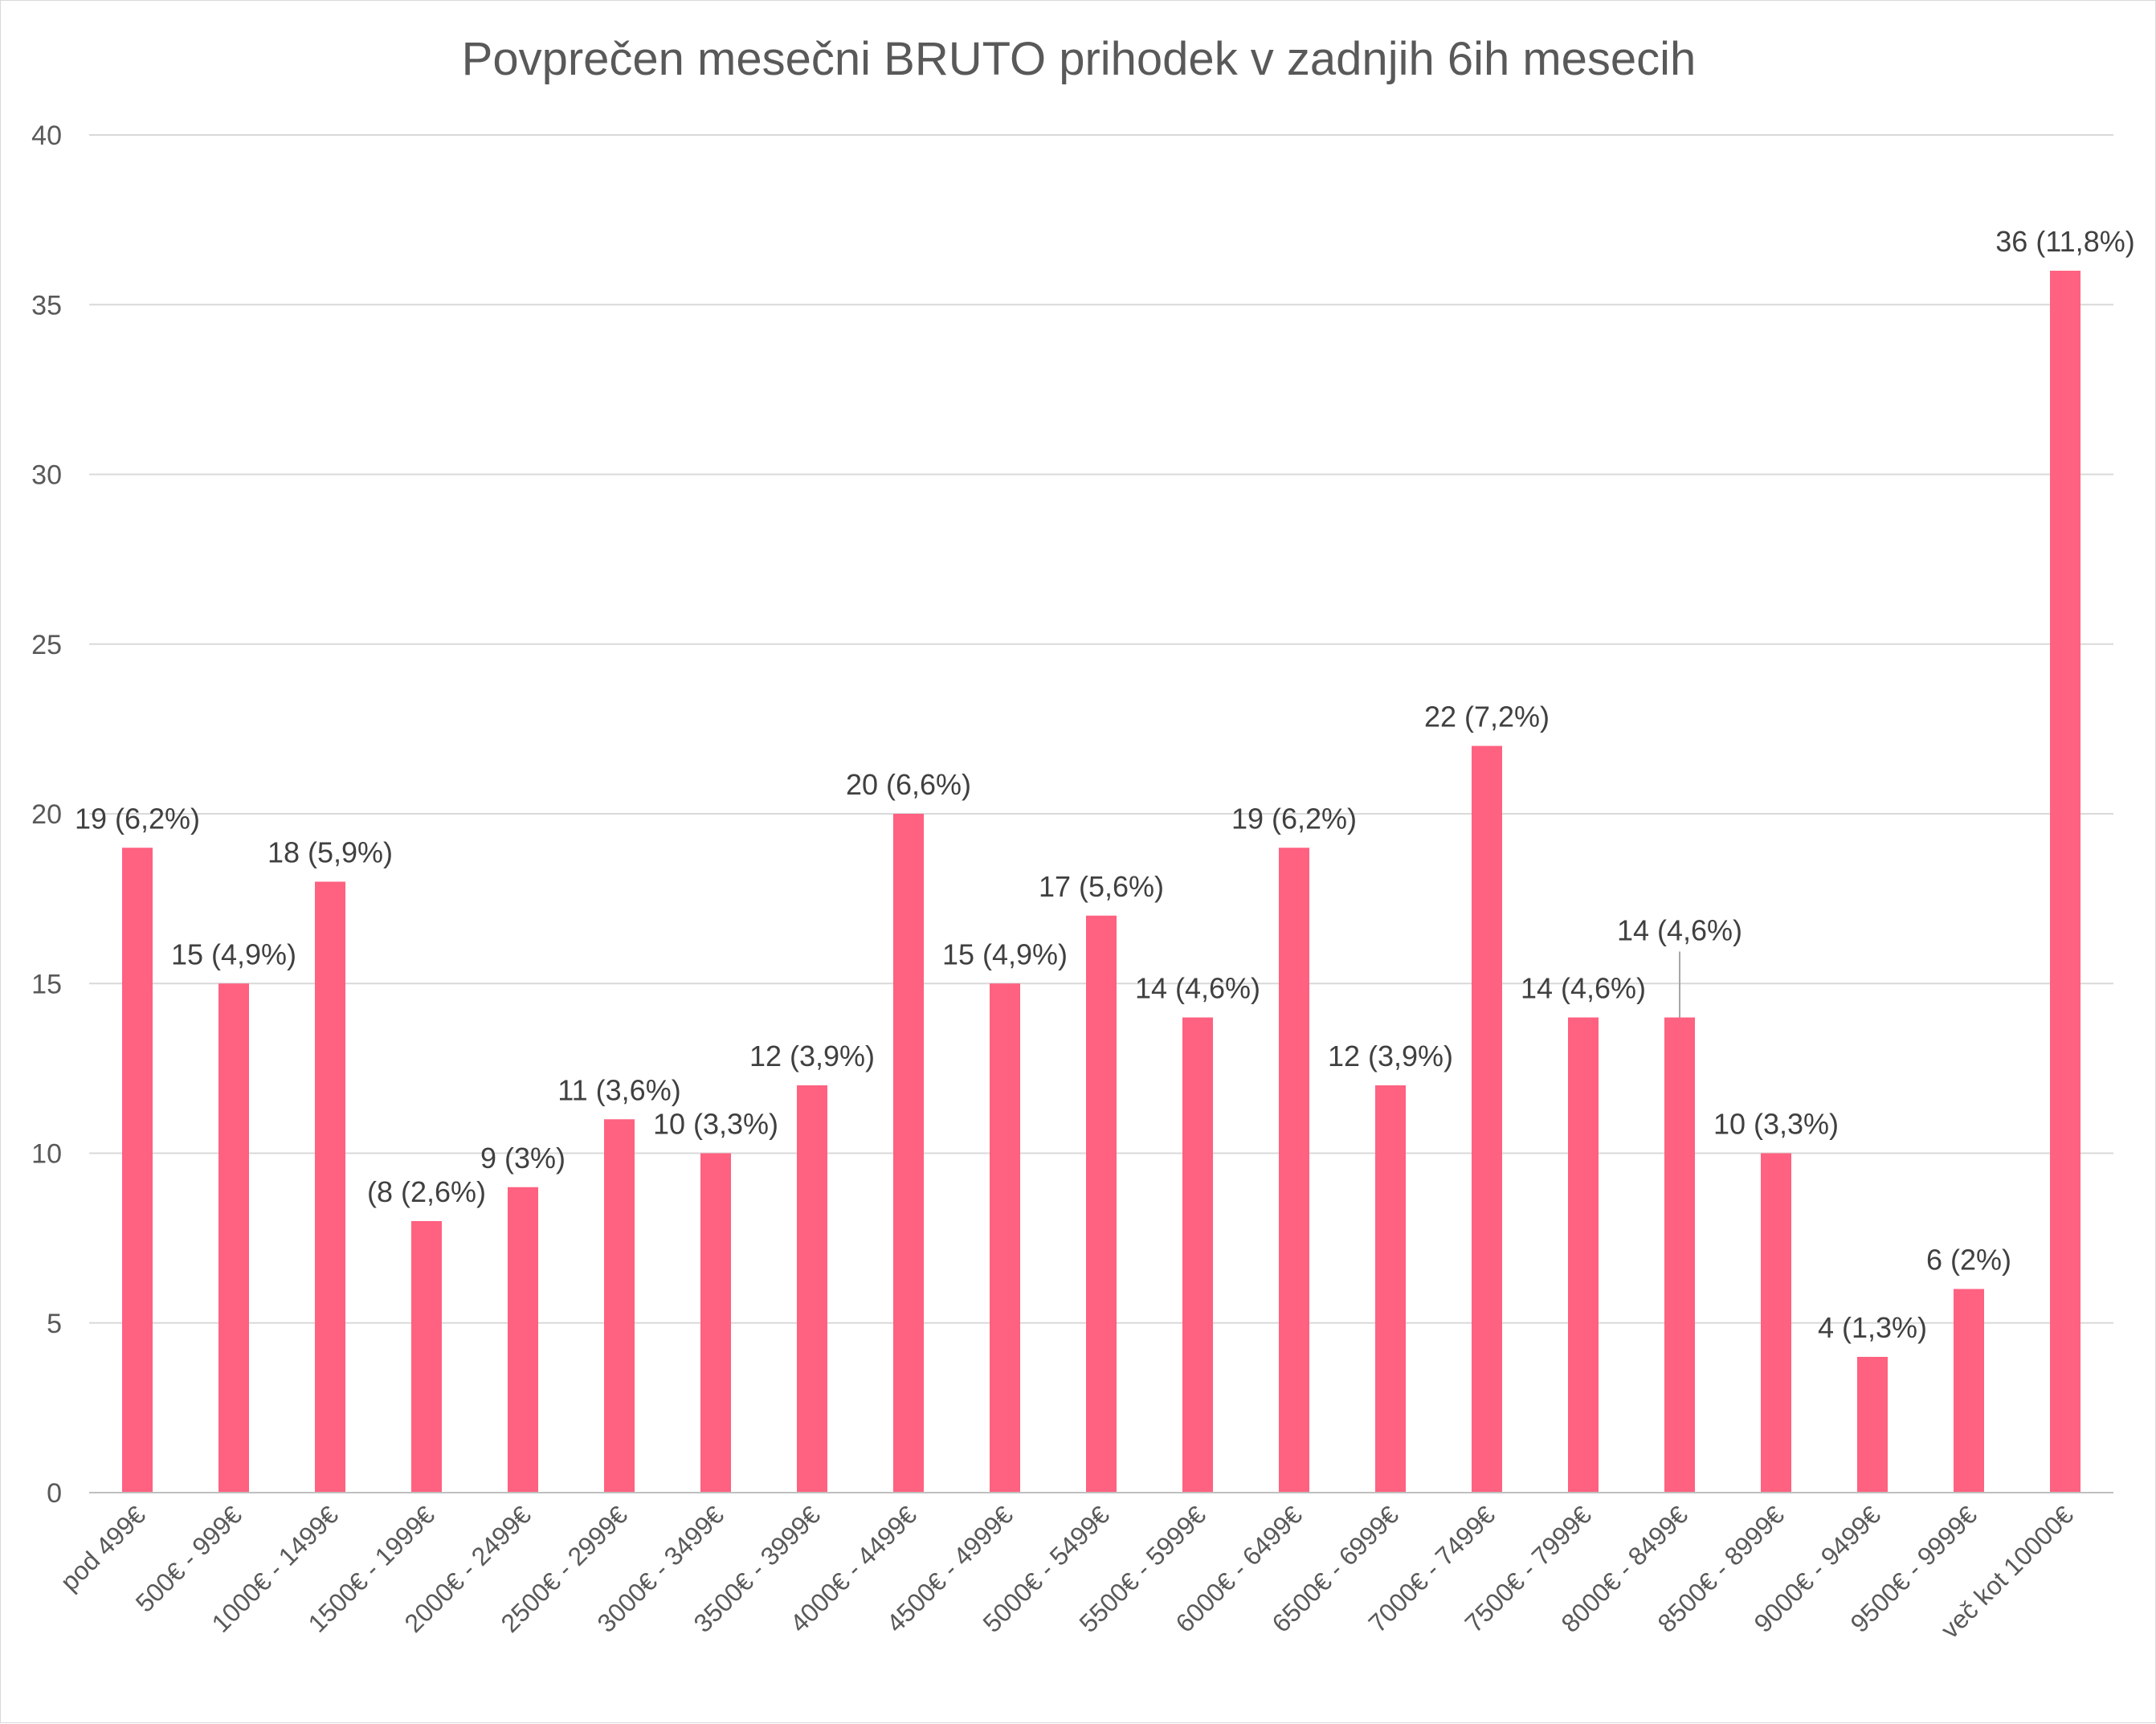 The width and height of the screenshot is (2156, 1724). What do you see at coordinates (47, 136) in the screenshot?
I see `y-tick-label: 40` at bounding box center [47, 136].